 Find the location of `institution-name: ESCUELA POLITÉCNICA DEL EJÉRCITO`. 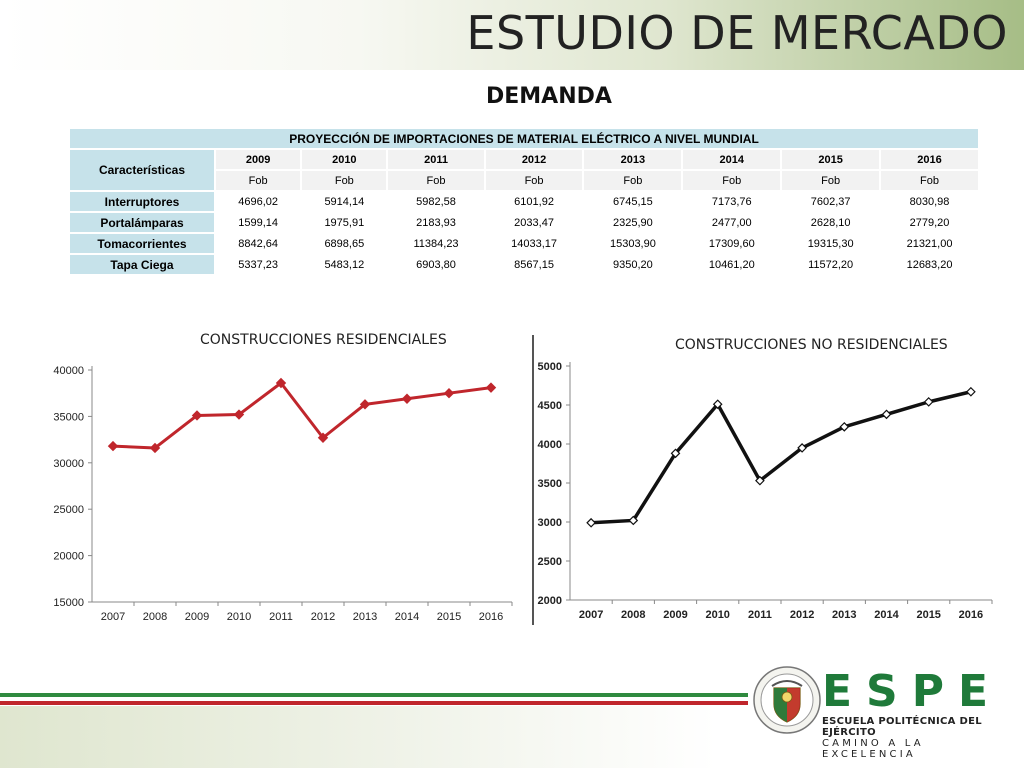

institution-name: ESCUELA POLITÉCNICA DEL EJÉRCITO is located at coordinates (902, 727).